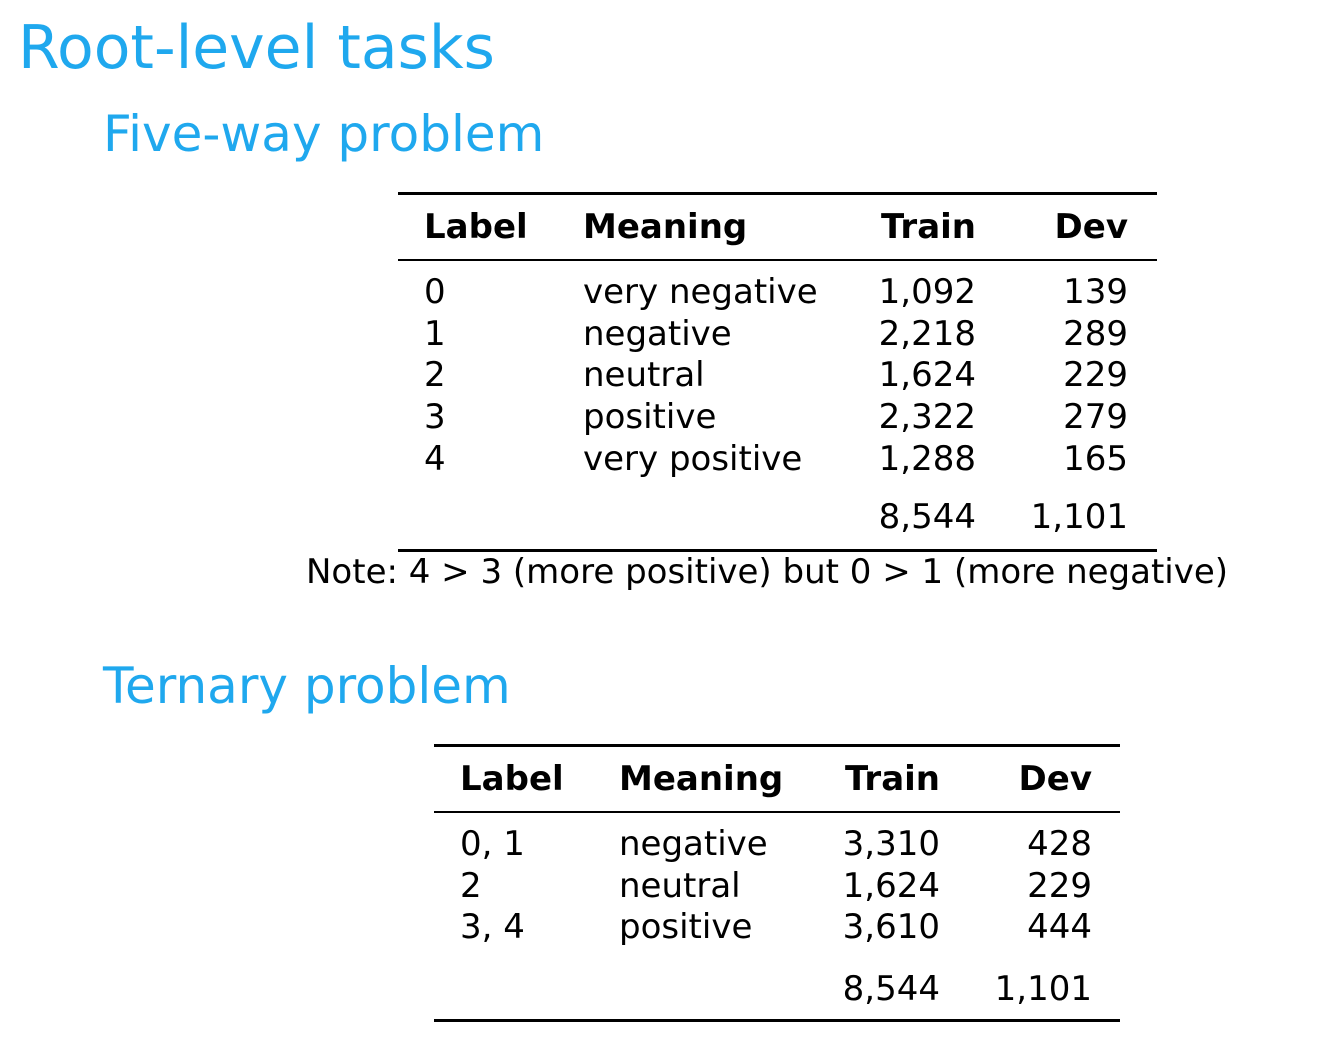 The width and height of the screenshot is (1342, 1060). Describe the element at coordinates (492, 927) in the screenshot. I see `table-cell-label: 3, 4` at that location.